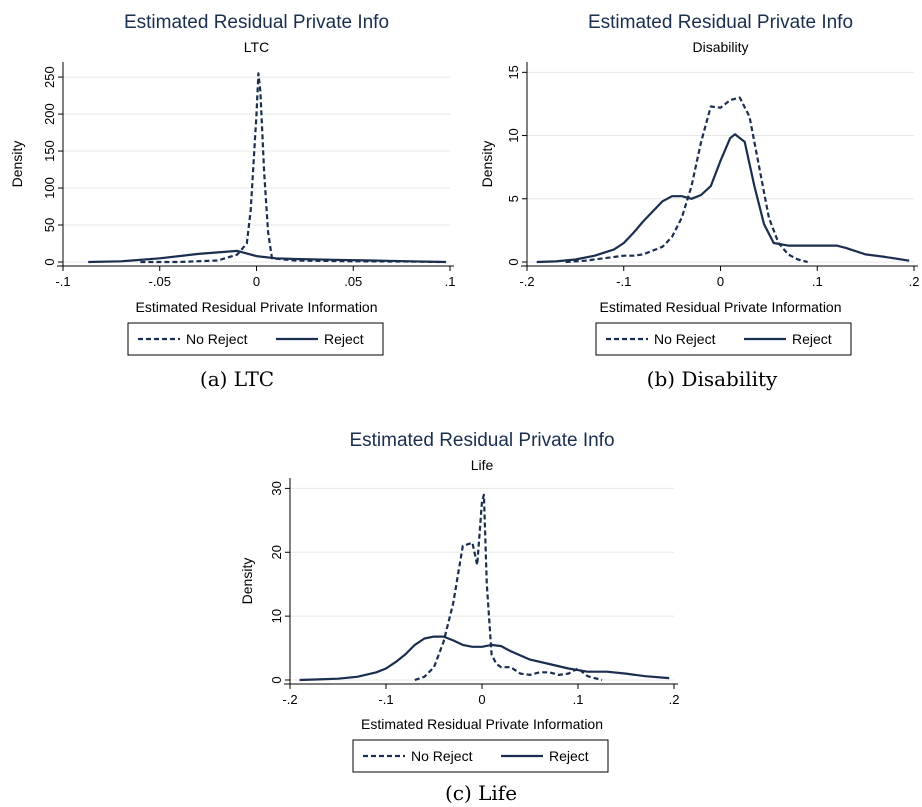 This screenshot has height=807, width=922. I want to click on y-tick-label: 20, so click(276, 552).